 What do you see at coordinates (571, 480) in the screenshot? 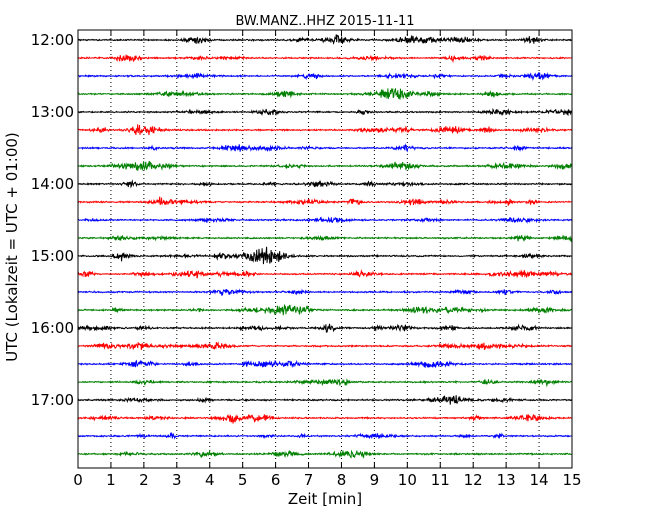
I see `x-tick-label: 15` at bounding box center [571, 480].